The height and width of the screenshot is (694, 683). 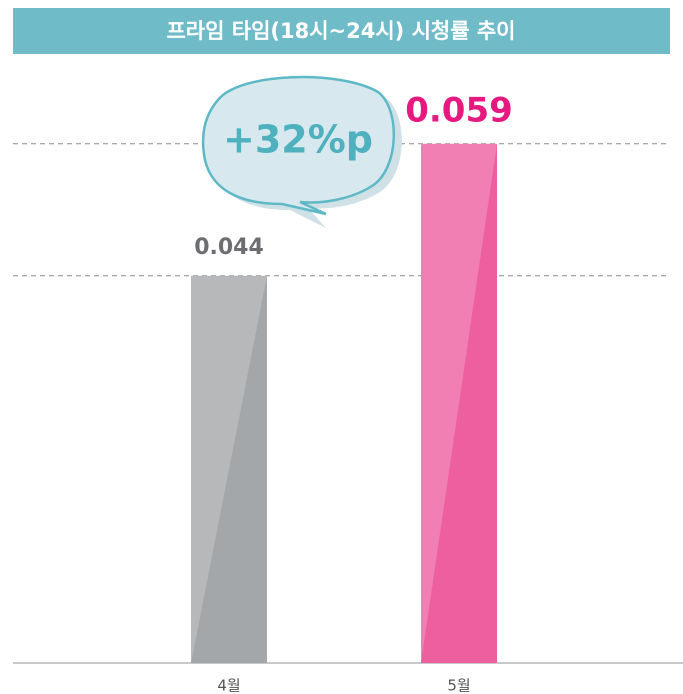 I want to click on value-label: 0.044, so click(x=229, y=247).